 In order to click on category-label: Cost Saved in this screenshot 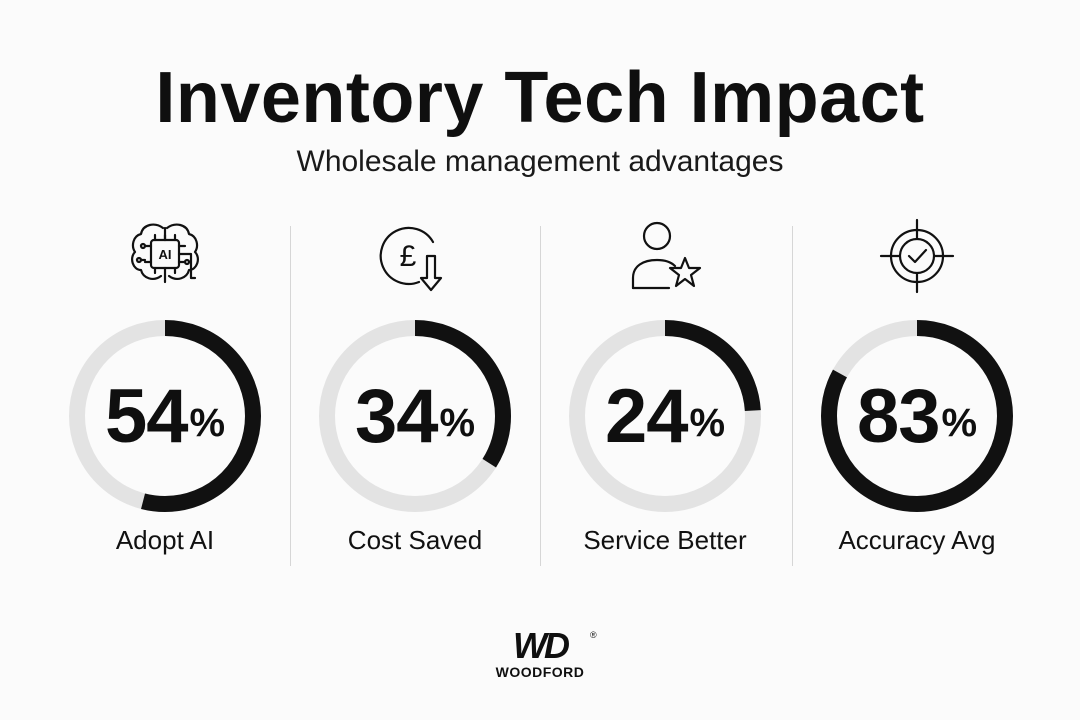, I will do `click(415, 540)`.